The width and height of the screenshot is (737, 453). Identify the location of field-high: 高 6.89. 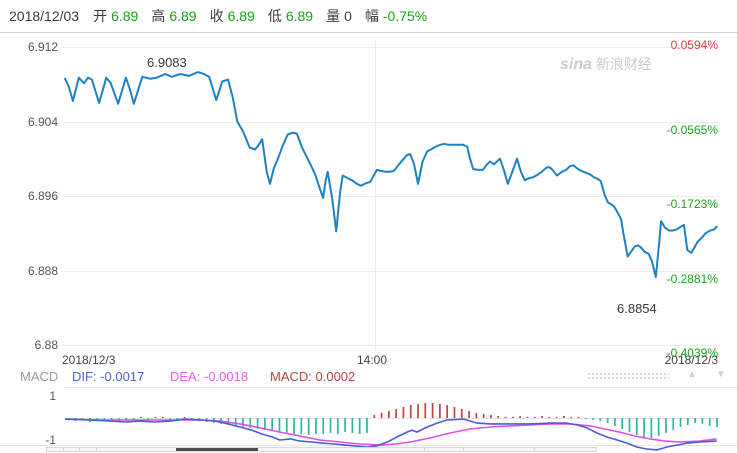
(173, 16).